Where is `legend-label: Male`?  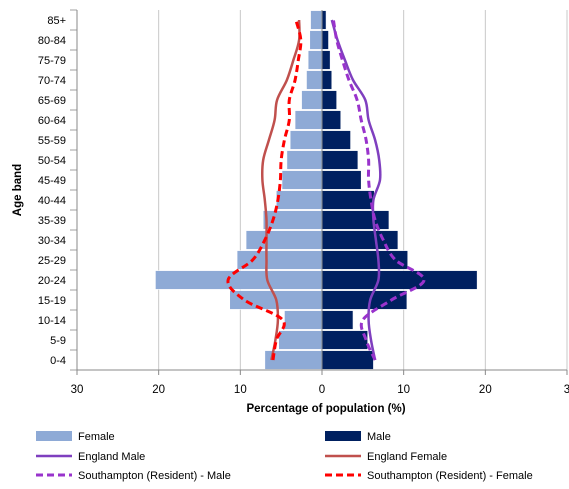 legend-label: Male is located at coordinates (379, 437).